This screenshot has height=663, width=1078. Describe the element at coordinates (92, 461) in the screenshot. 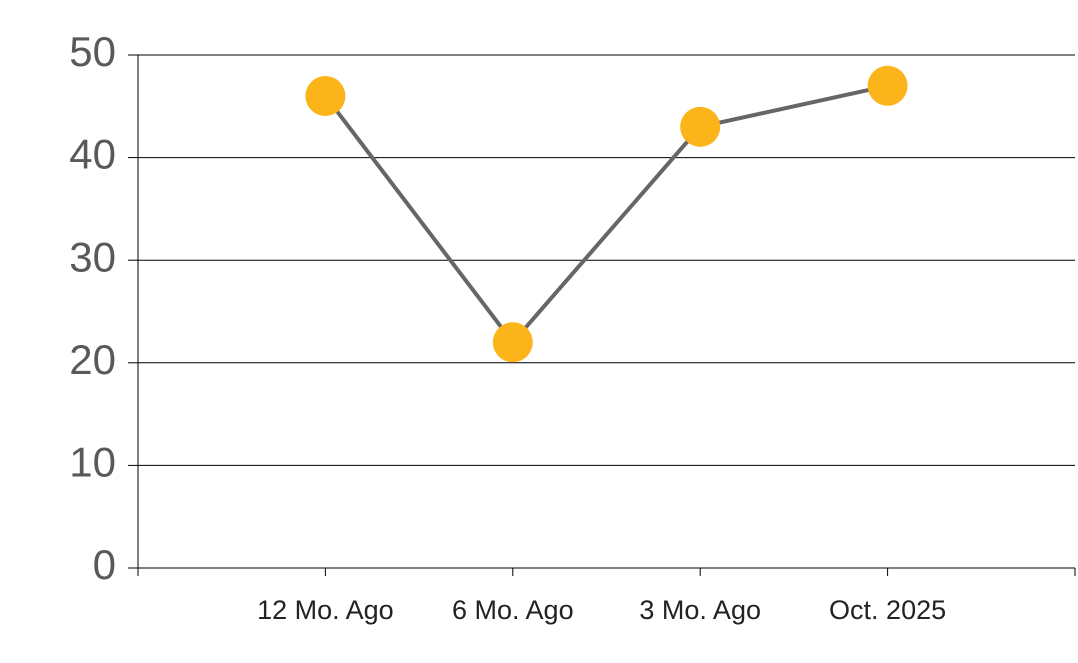

I see `y-tick-label: 10` at that location.